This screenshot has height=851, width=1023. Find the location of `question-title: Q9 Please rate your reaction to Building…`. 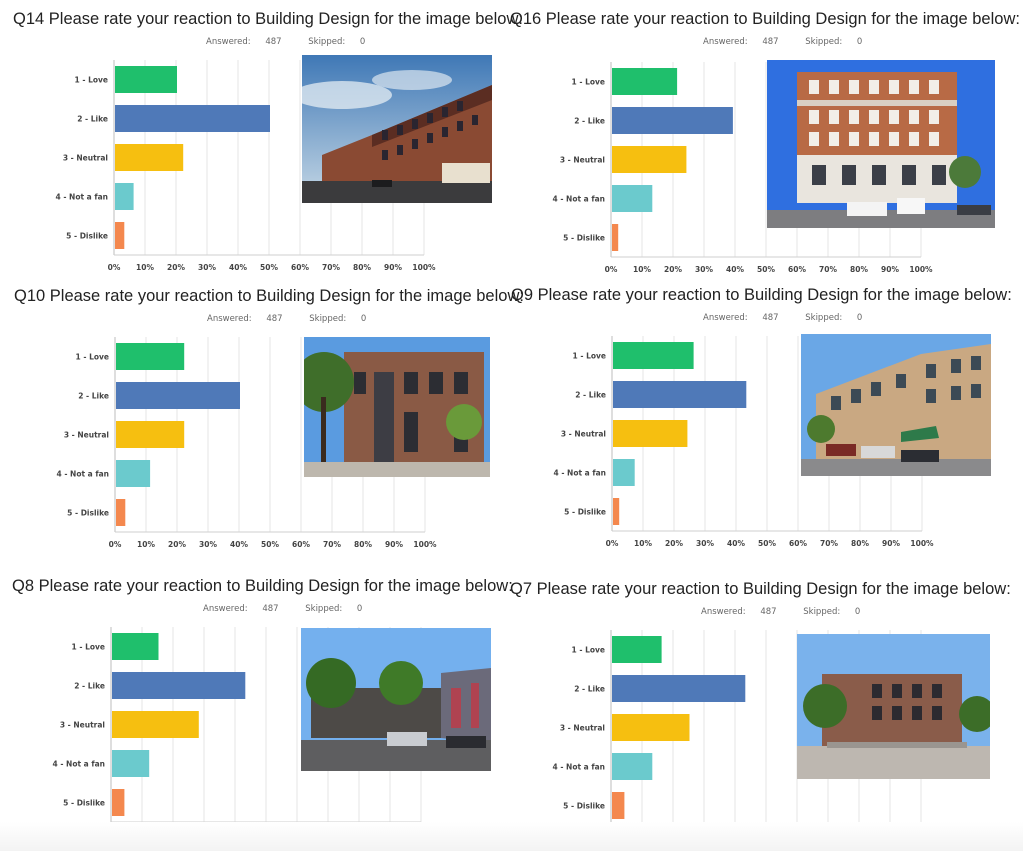

question-title: Q9 Please rate your reaction to Building… is located at coordinates (761, 295).